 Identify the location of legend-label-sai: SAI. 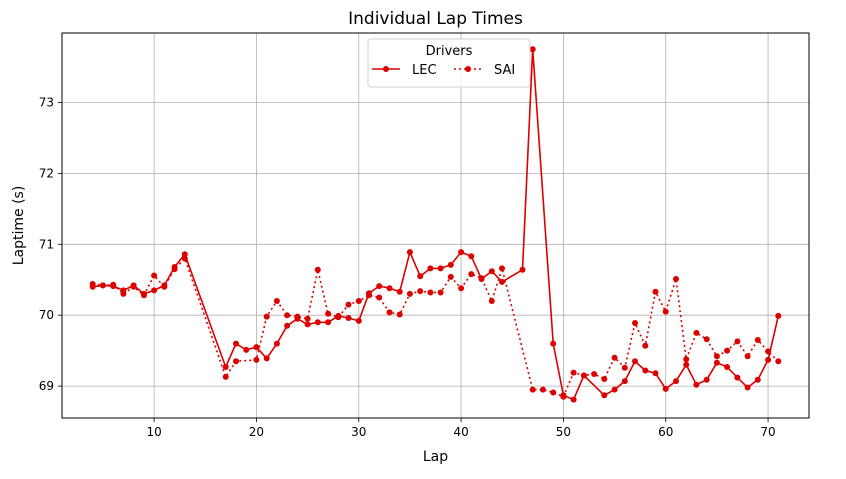
(504, 70).